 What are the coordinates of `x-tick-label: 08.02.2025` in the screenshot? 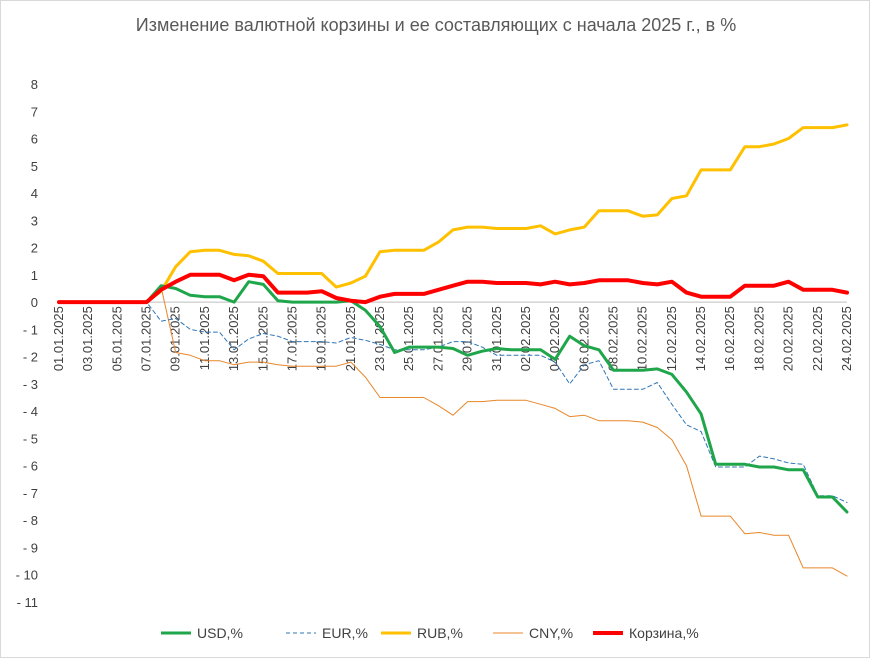 It's located at (613, 338).